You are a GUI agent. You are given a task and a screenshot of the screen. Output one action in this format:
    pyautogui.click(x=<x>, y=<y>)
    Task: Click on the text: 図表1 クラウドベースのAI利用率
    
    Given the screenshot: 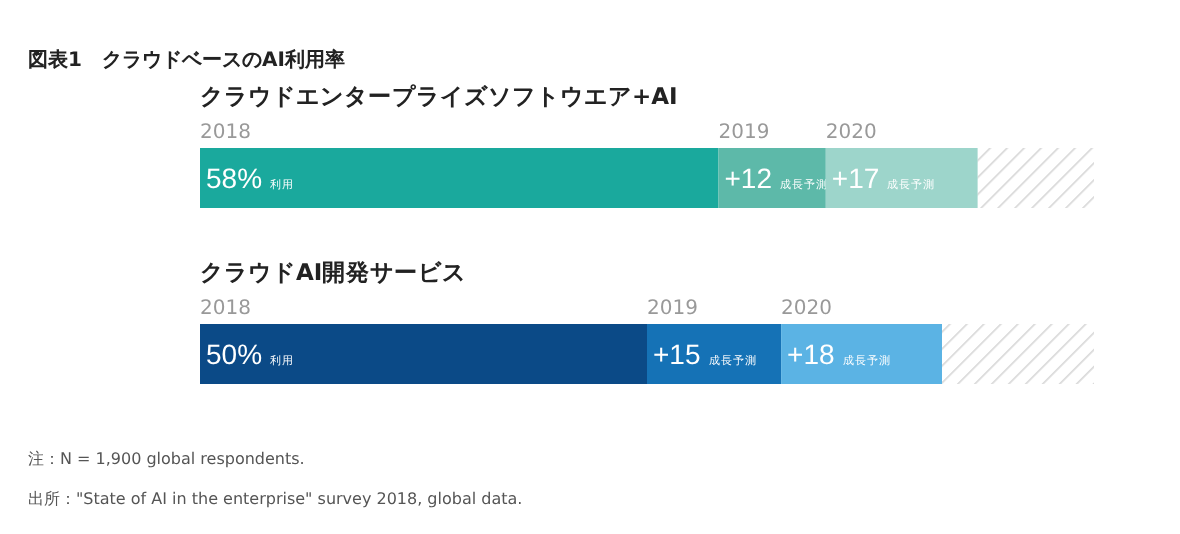 What is the action you would take?
    pyautogui.click(x=186, y=60)
    